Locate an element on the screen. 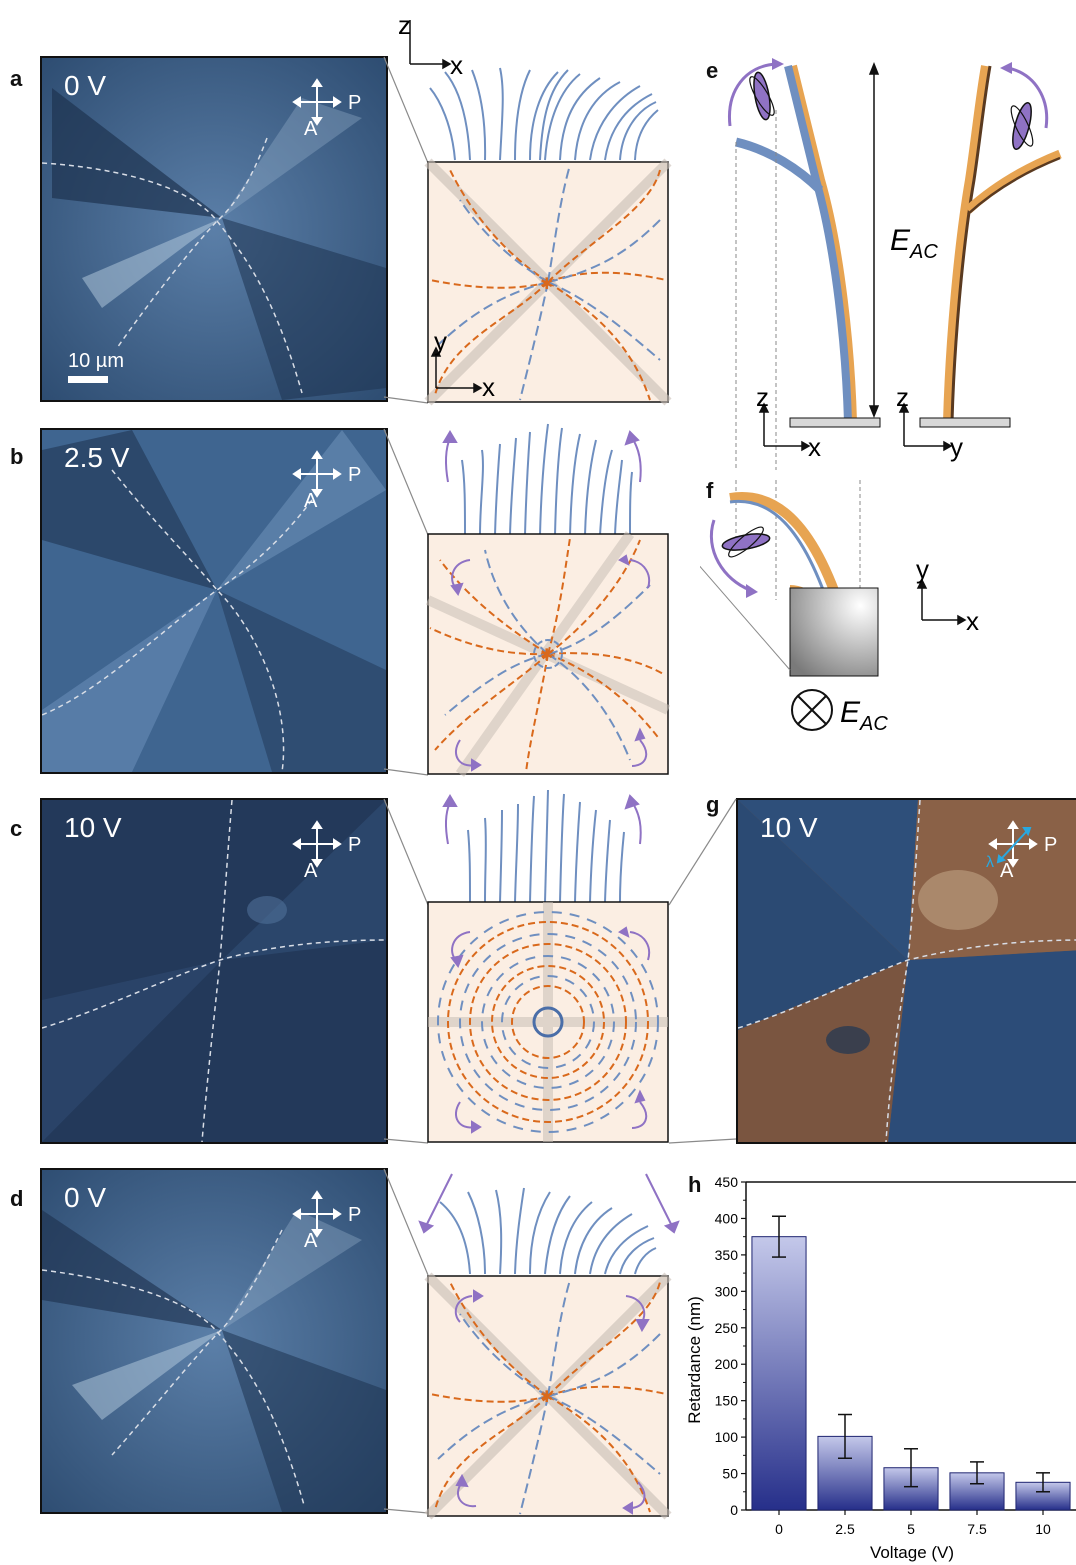  y-tick-label: 150 is located at coordinates (727, 1401).